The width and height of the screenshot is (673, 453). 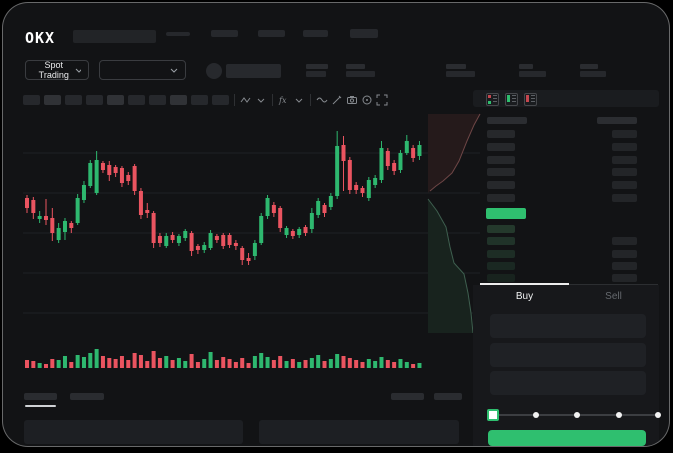 I want to click on orderbook-header-strip, so click(x=566, y=98).